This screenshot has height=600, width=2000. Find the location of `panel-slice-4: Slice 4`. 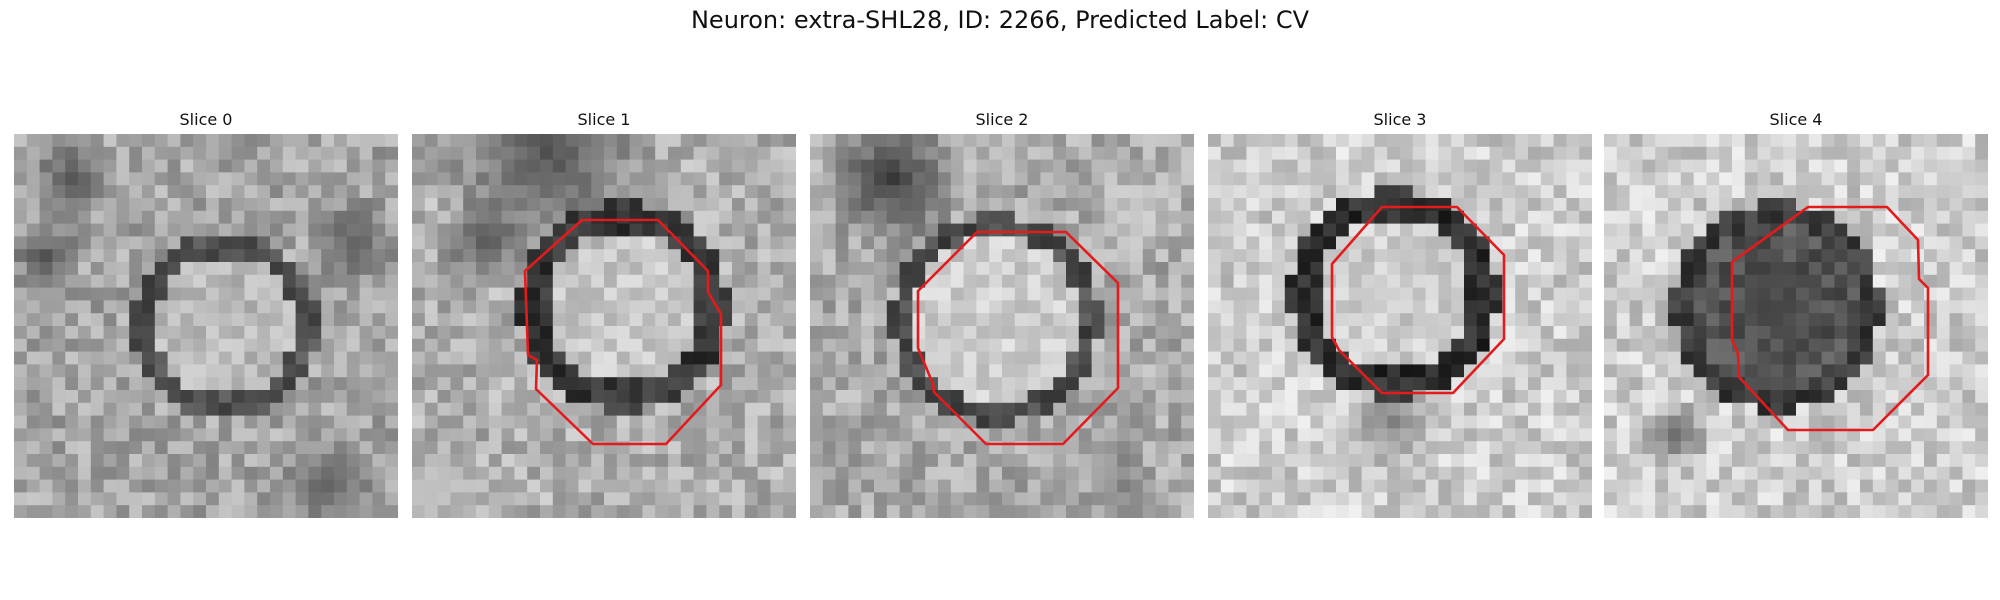

panel-slice-4: Slice 4 is located at coordinates (1796, 313).